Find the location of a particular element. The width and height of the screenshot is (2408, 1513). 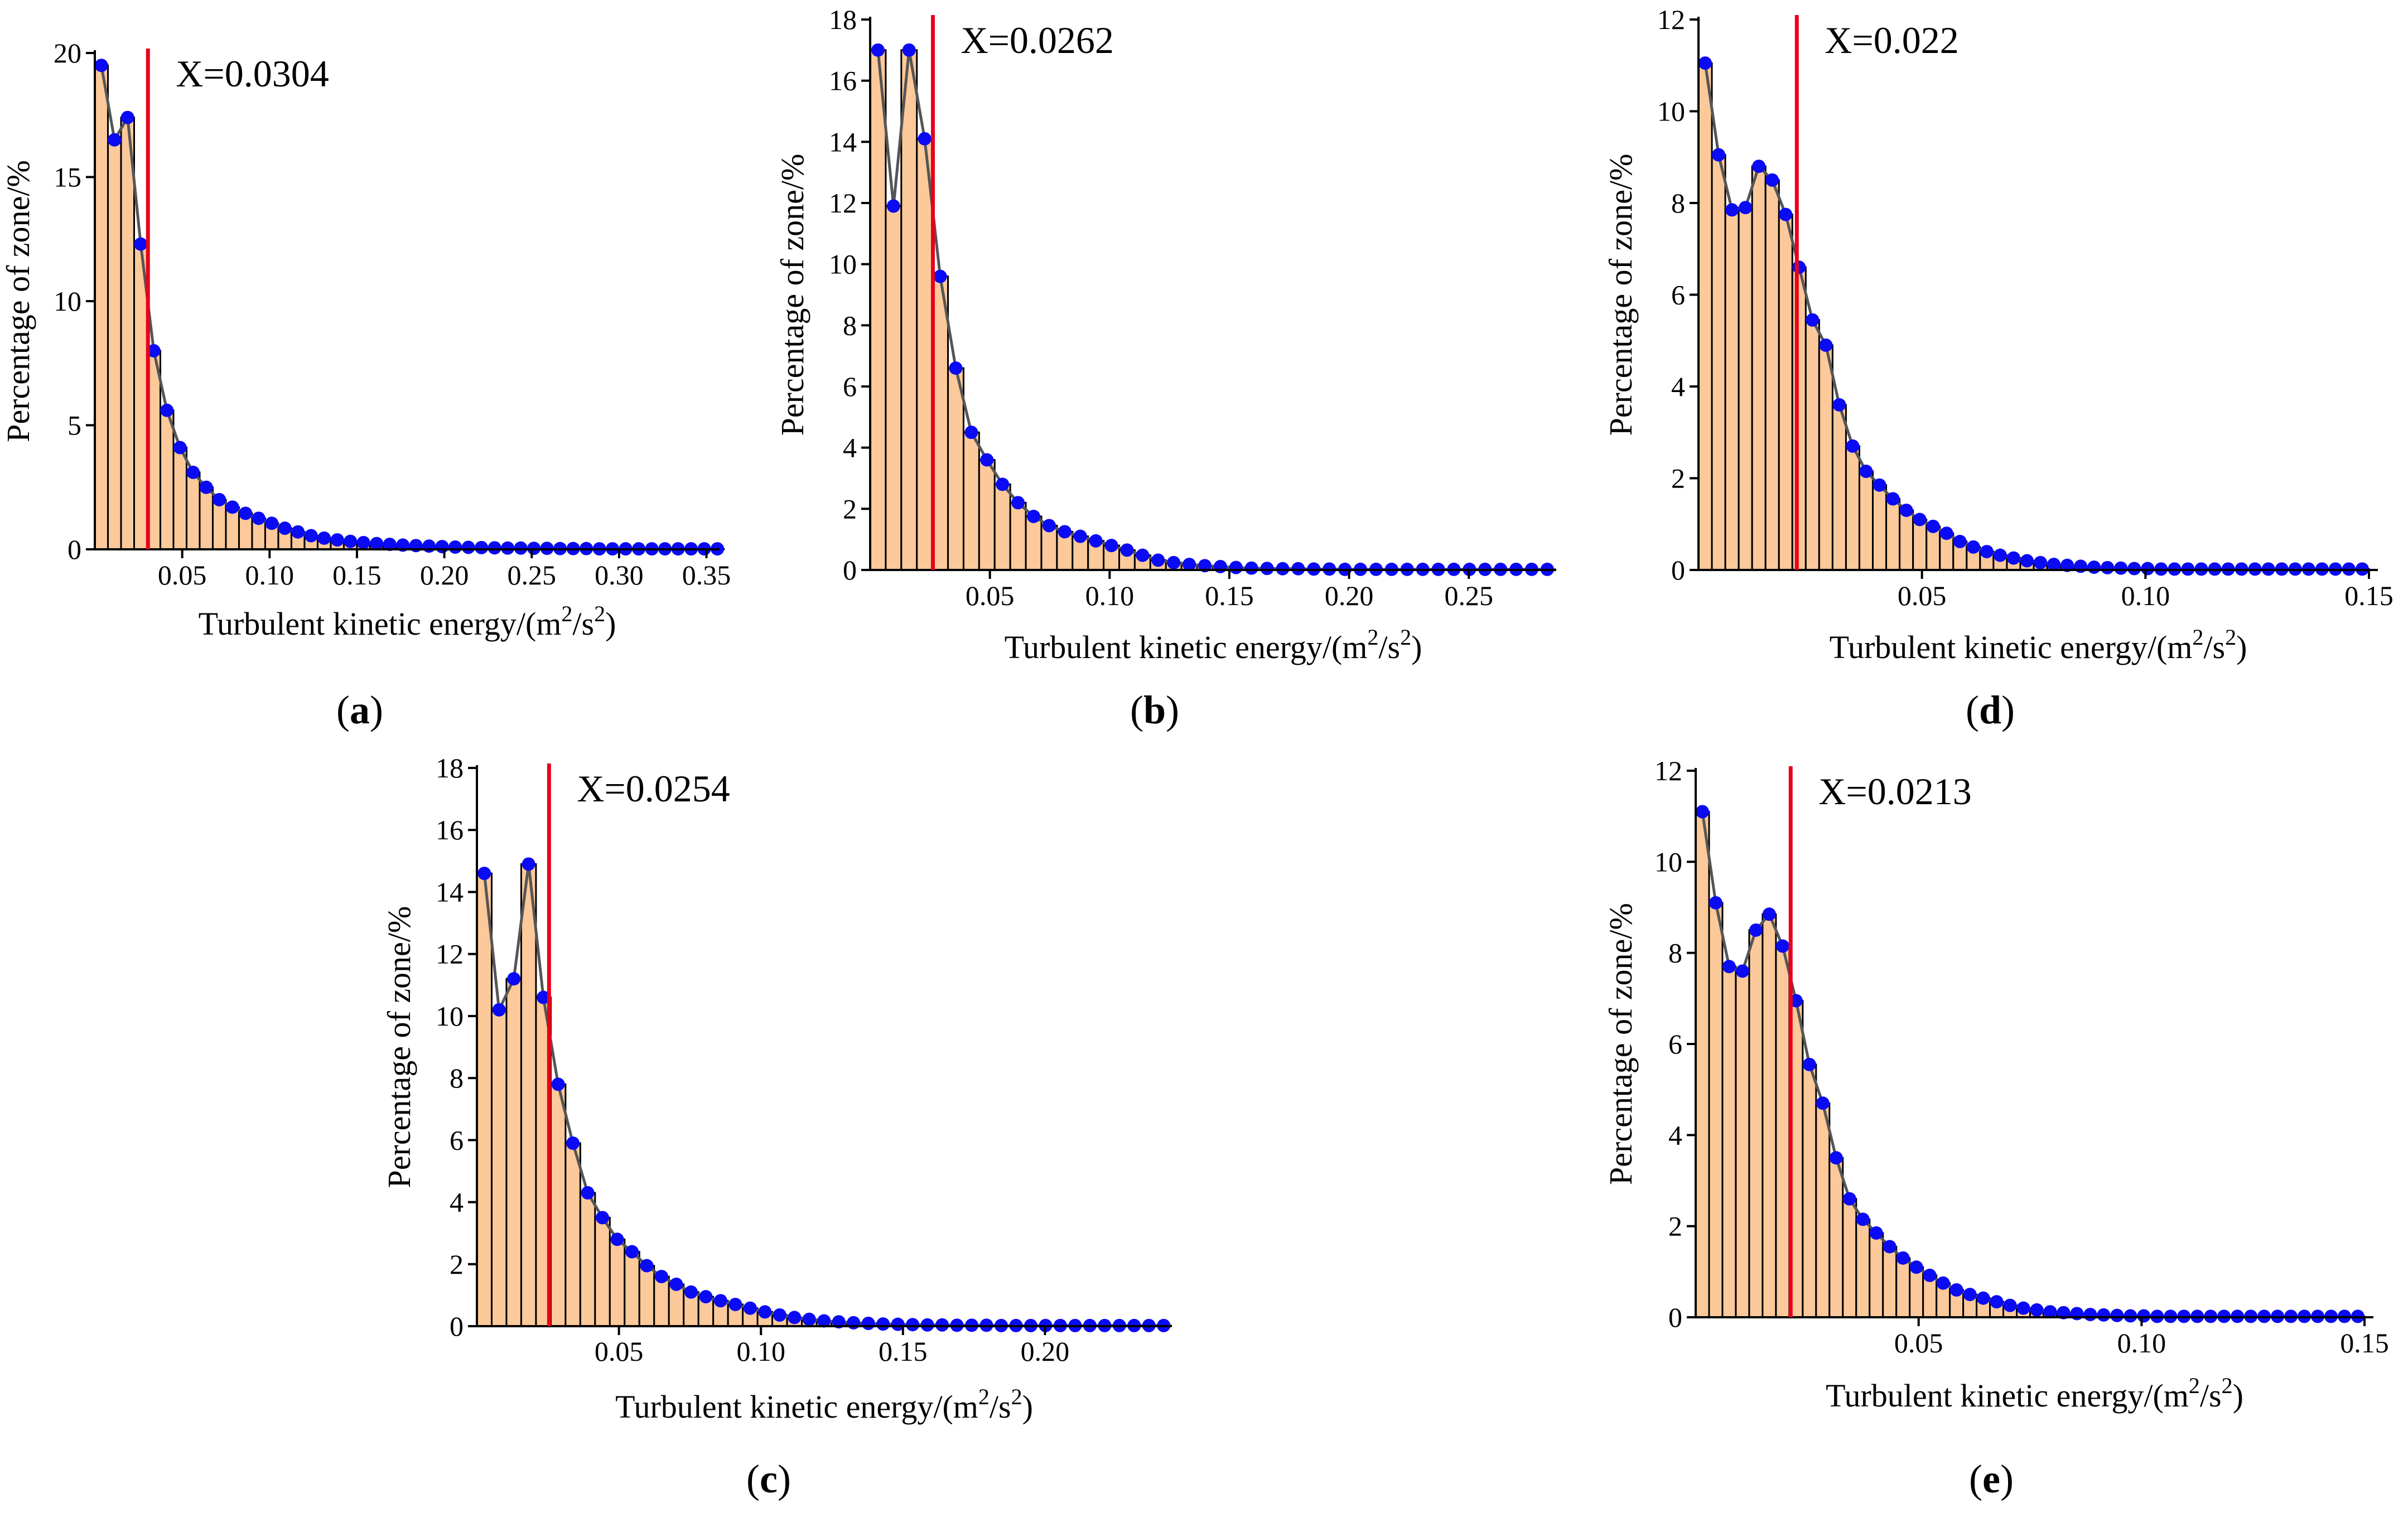

panel-label: (c) is located at coordinates (768, 1479).